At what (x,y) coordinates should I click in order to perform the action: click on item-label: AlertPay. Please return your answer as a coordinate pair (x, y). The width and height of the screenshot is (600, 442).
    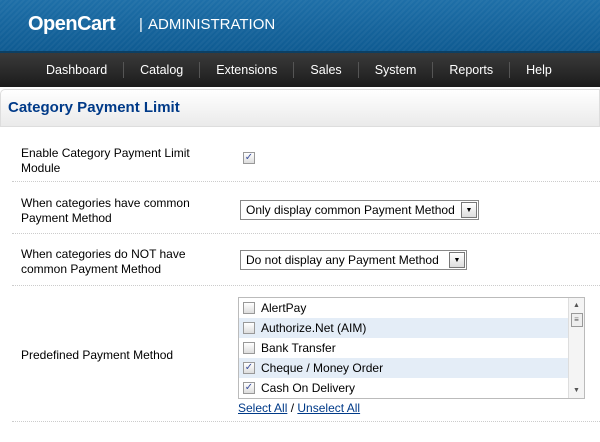
    Looking at the image, I should click on (284, 308).